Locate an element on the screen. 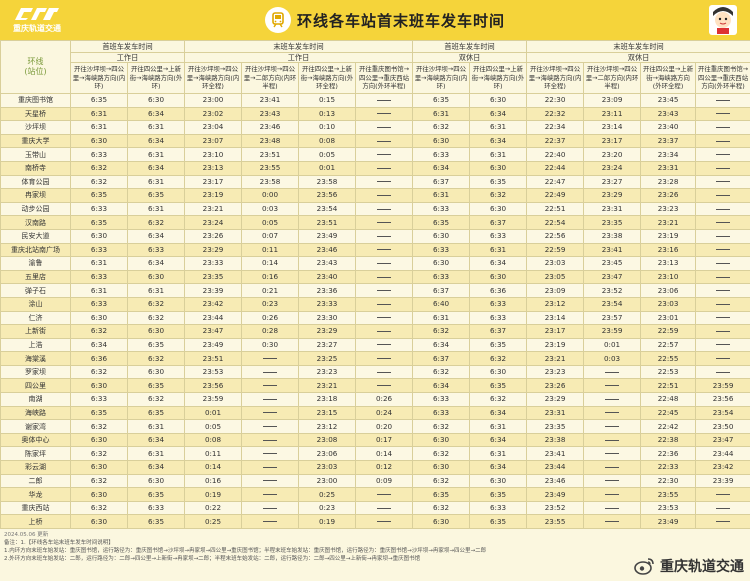 This screenshot has height=581, width=750. time-cell: 23:00 is located at coordinates (213, 100).